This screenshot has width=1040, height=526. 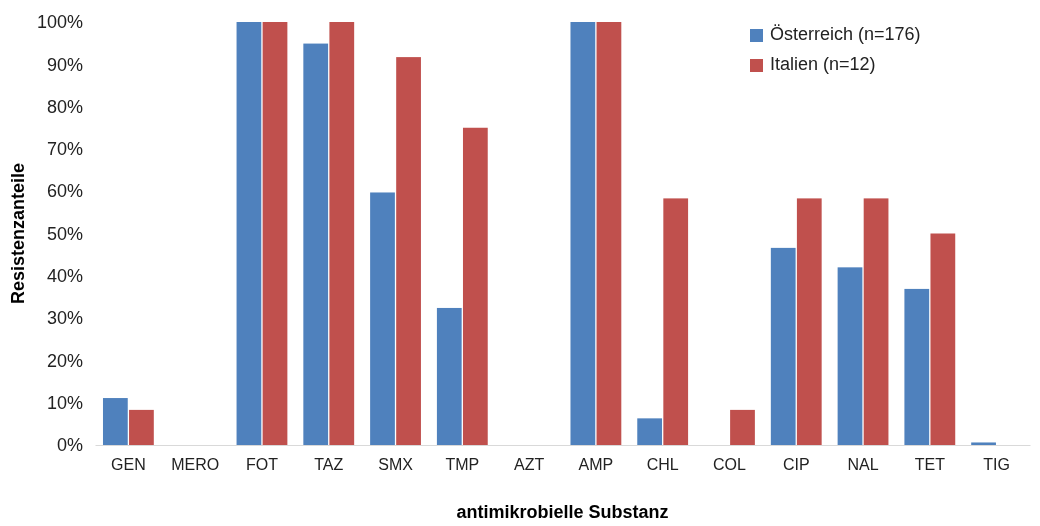 What do you see at coordinates (64, 149) in the screenshot?
I see `y-tick-label: 70%` at bounding box center [64, 149].